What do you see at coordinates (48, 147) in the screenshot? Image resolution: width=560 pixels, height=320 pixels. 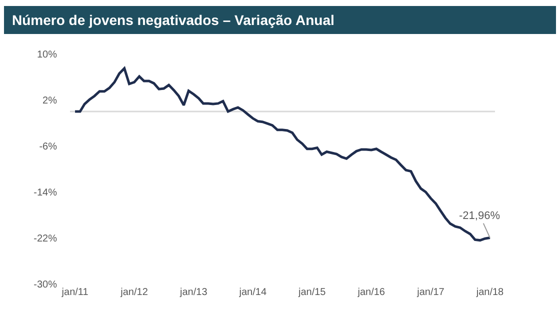 I see `y-tick-label: -6%` at bounding box center [48, 147].